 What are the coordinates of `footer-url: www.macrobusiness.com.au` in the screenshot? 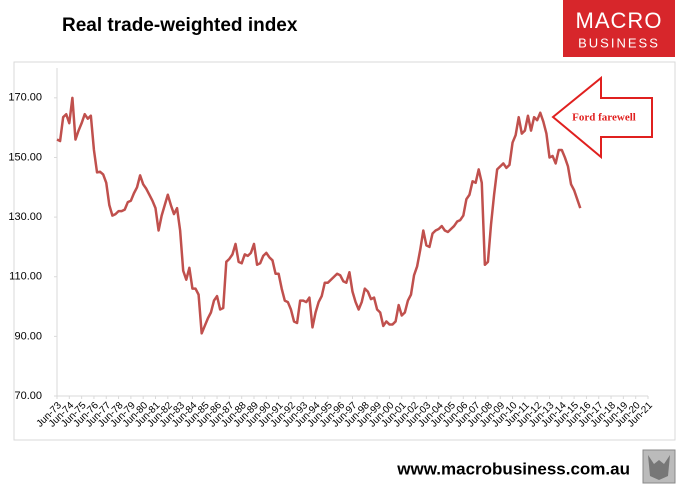 It's located at (513, 468).